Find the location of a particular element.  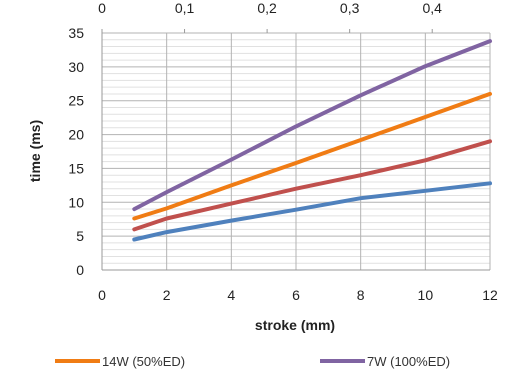

y-axis-title: time (ms) is located at coordinates (35, 151).